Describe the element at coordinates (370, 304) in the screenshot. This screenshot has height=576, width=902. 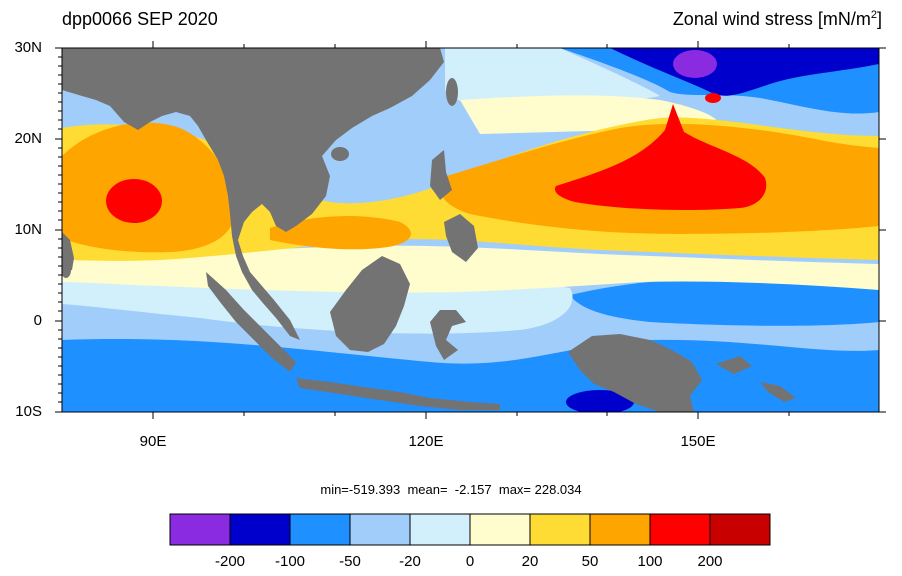
I see `land-borneo` at that location.